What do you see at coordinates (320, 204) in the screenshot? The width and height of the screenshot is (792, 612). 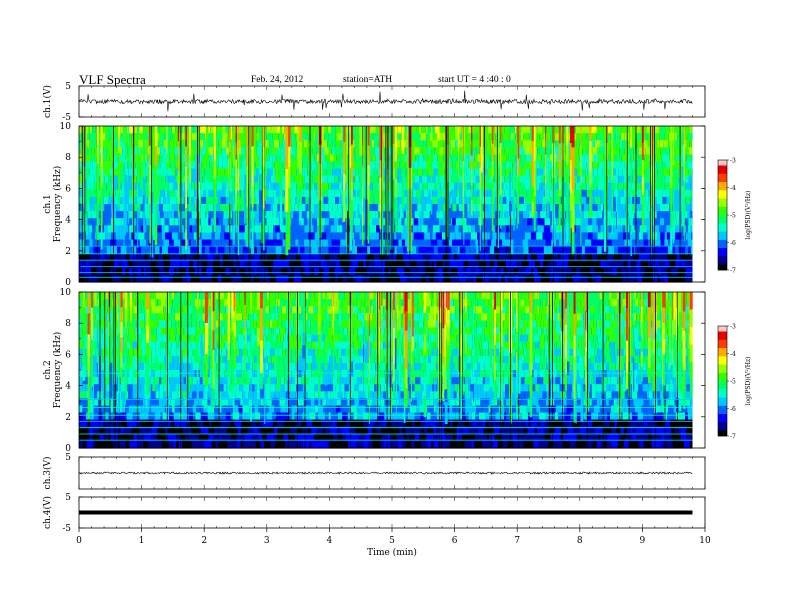 I see `dark-streak` at bounding box center [320, 204].